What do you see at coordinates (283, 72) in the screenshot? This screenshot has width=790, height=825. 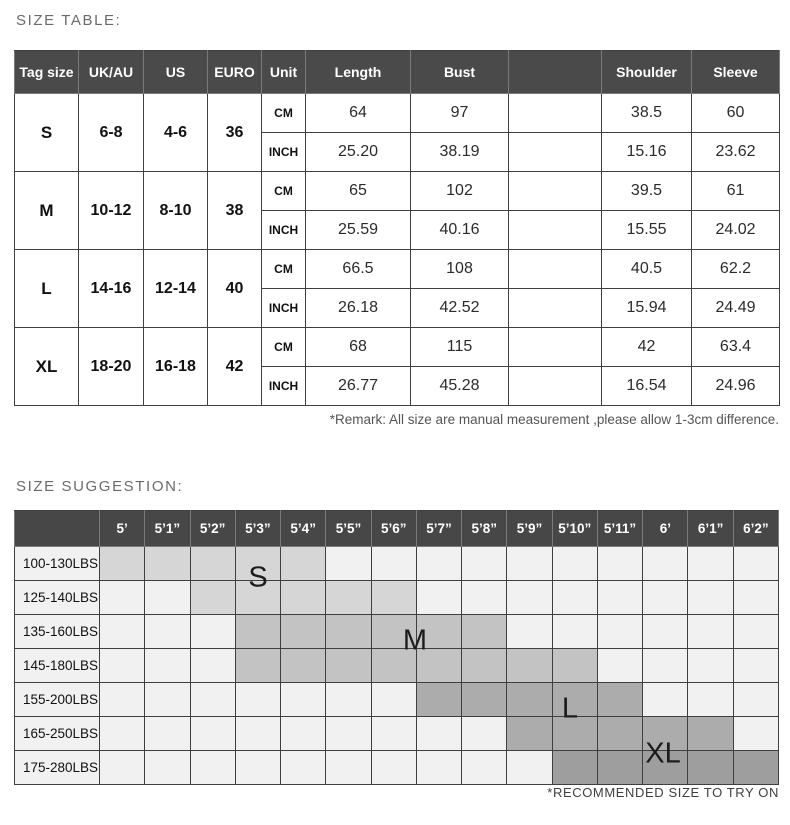 I see `size-table-header-unit: Unit` at bounding box center [283, 72].